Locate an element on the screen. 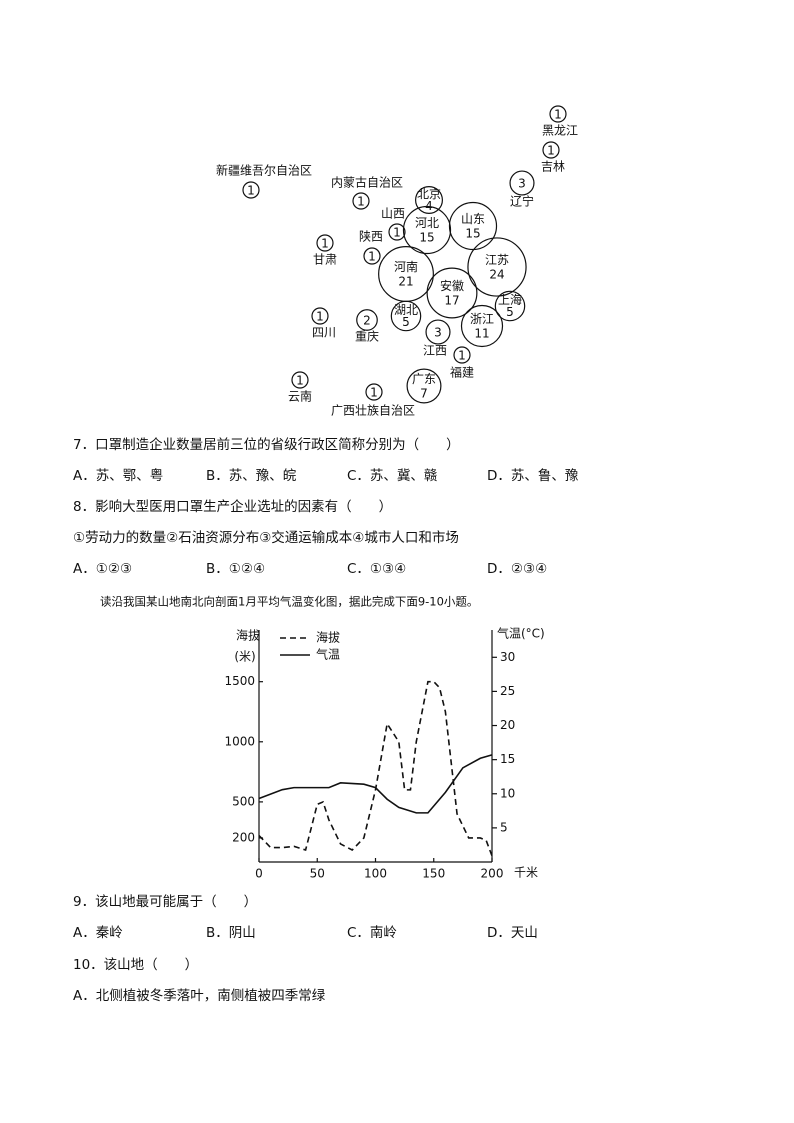 The height and width of the screenshot is (1123, 794). province-name: 云南 is located at coordinates (300, 396).